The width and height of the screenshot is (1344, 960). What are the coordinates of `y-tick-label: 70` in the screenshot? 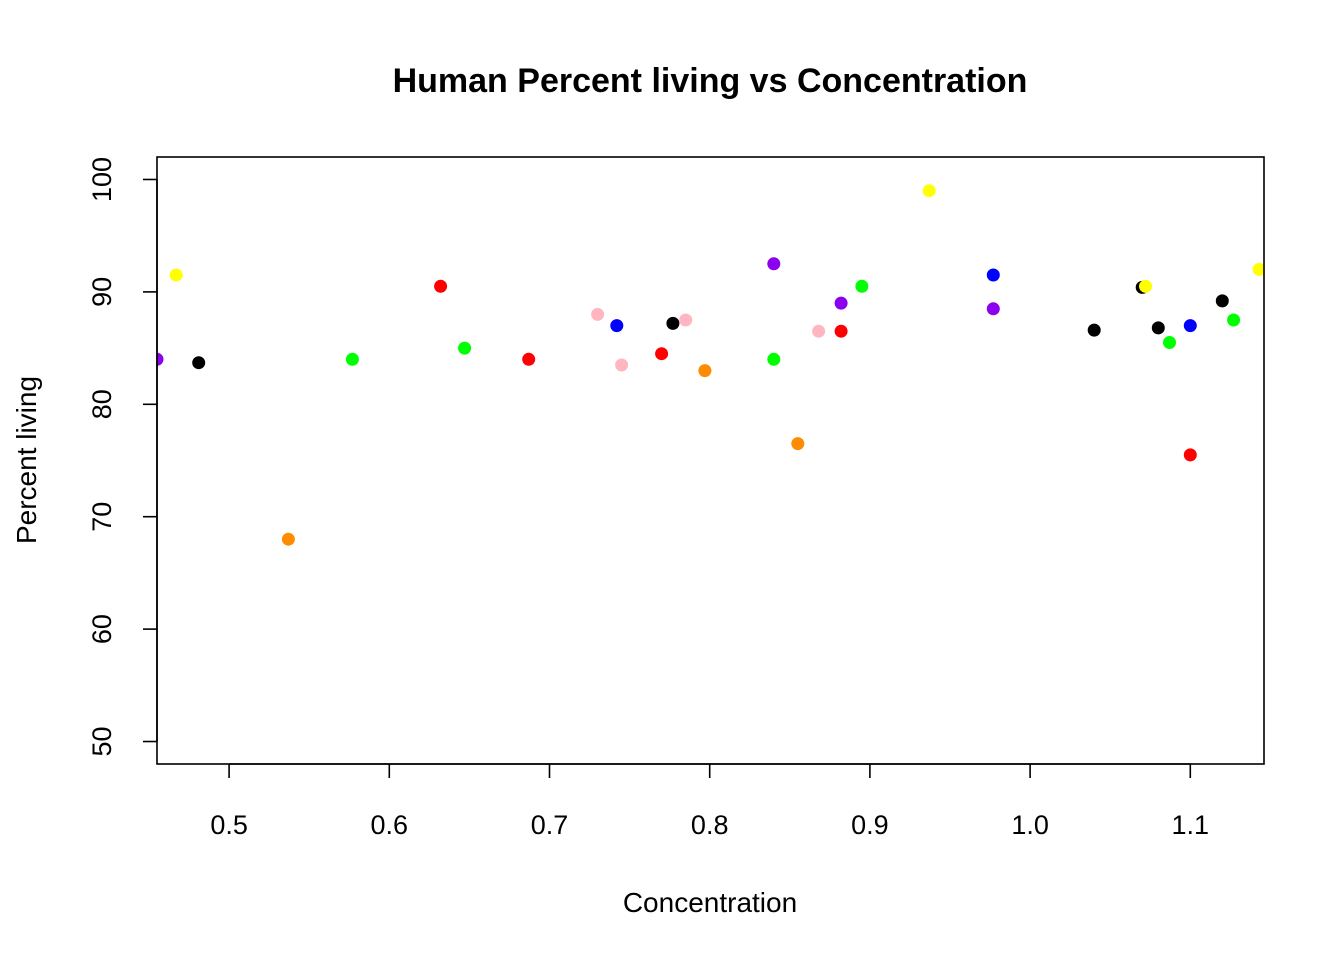 It's located at (102, 517).